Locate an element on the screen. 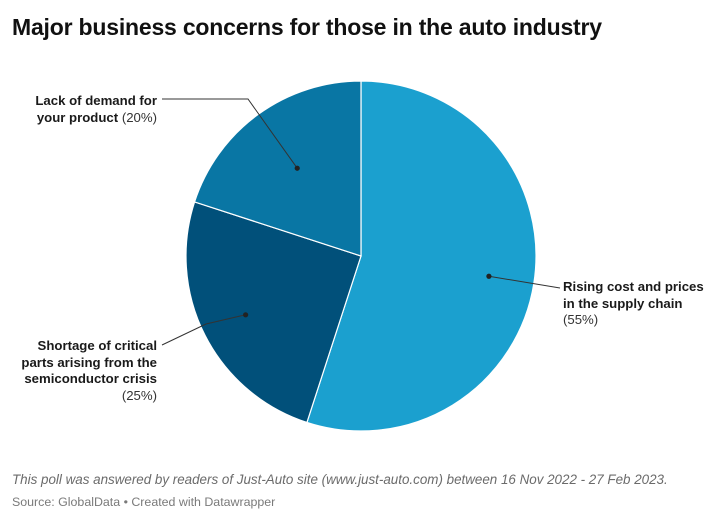  slice-name-line: Shortage of critical is located at coordinates (97, 345).